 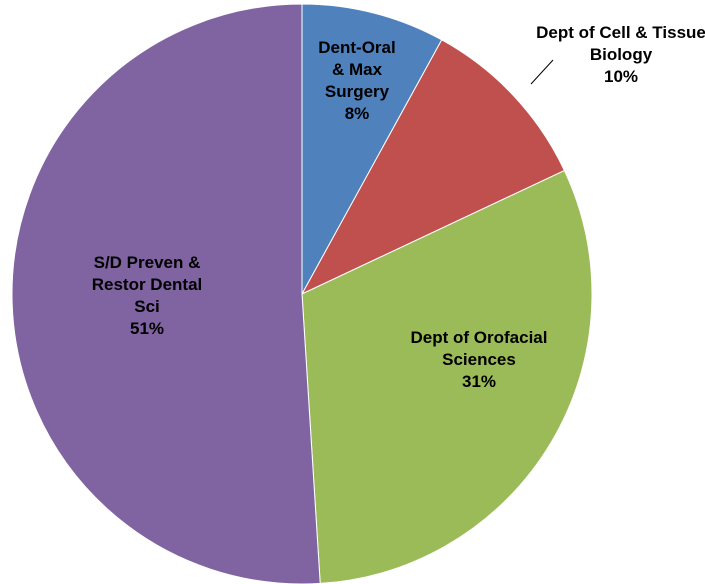 What do you see at coordinates (372, 149) in the screenshot?
I see `pie-slice` at bounding box center [372, 149].